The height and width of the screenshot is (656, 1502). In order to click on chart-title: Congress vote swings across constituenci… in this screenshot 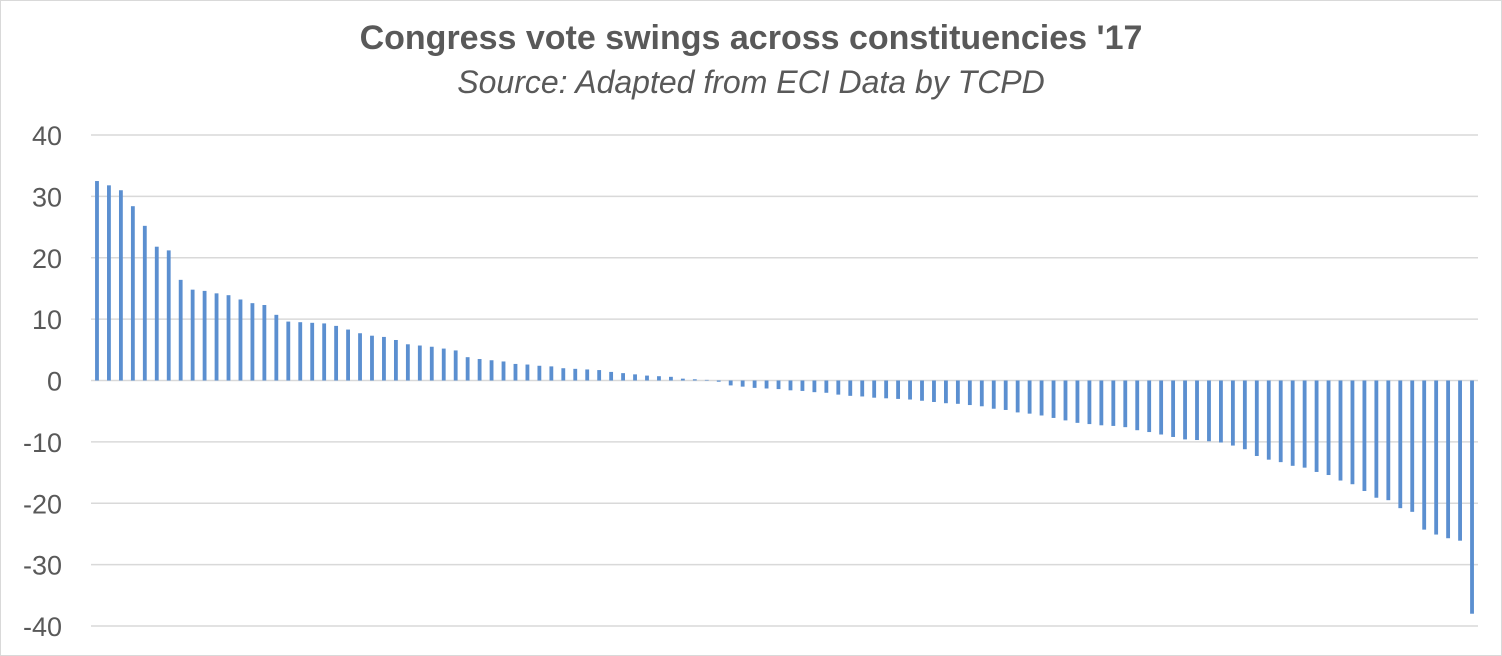, I will do `click(751, 38)`.